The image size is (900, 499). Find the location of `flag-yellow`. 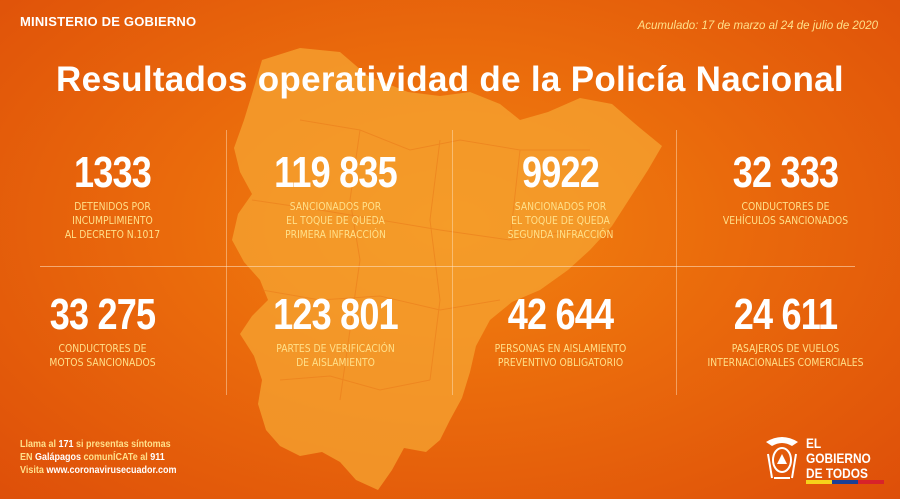

flag-yellow is located at coordinates (819, 482).